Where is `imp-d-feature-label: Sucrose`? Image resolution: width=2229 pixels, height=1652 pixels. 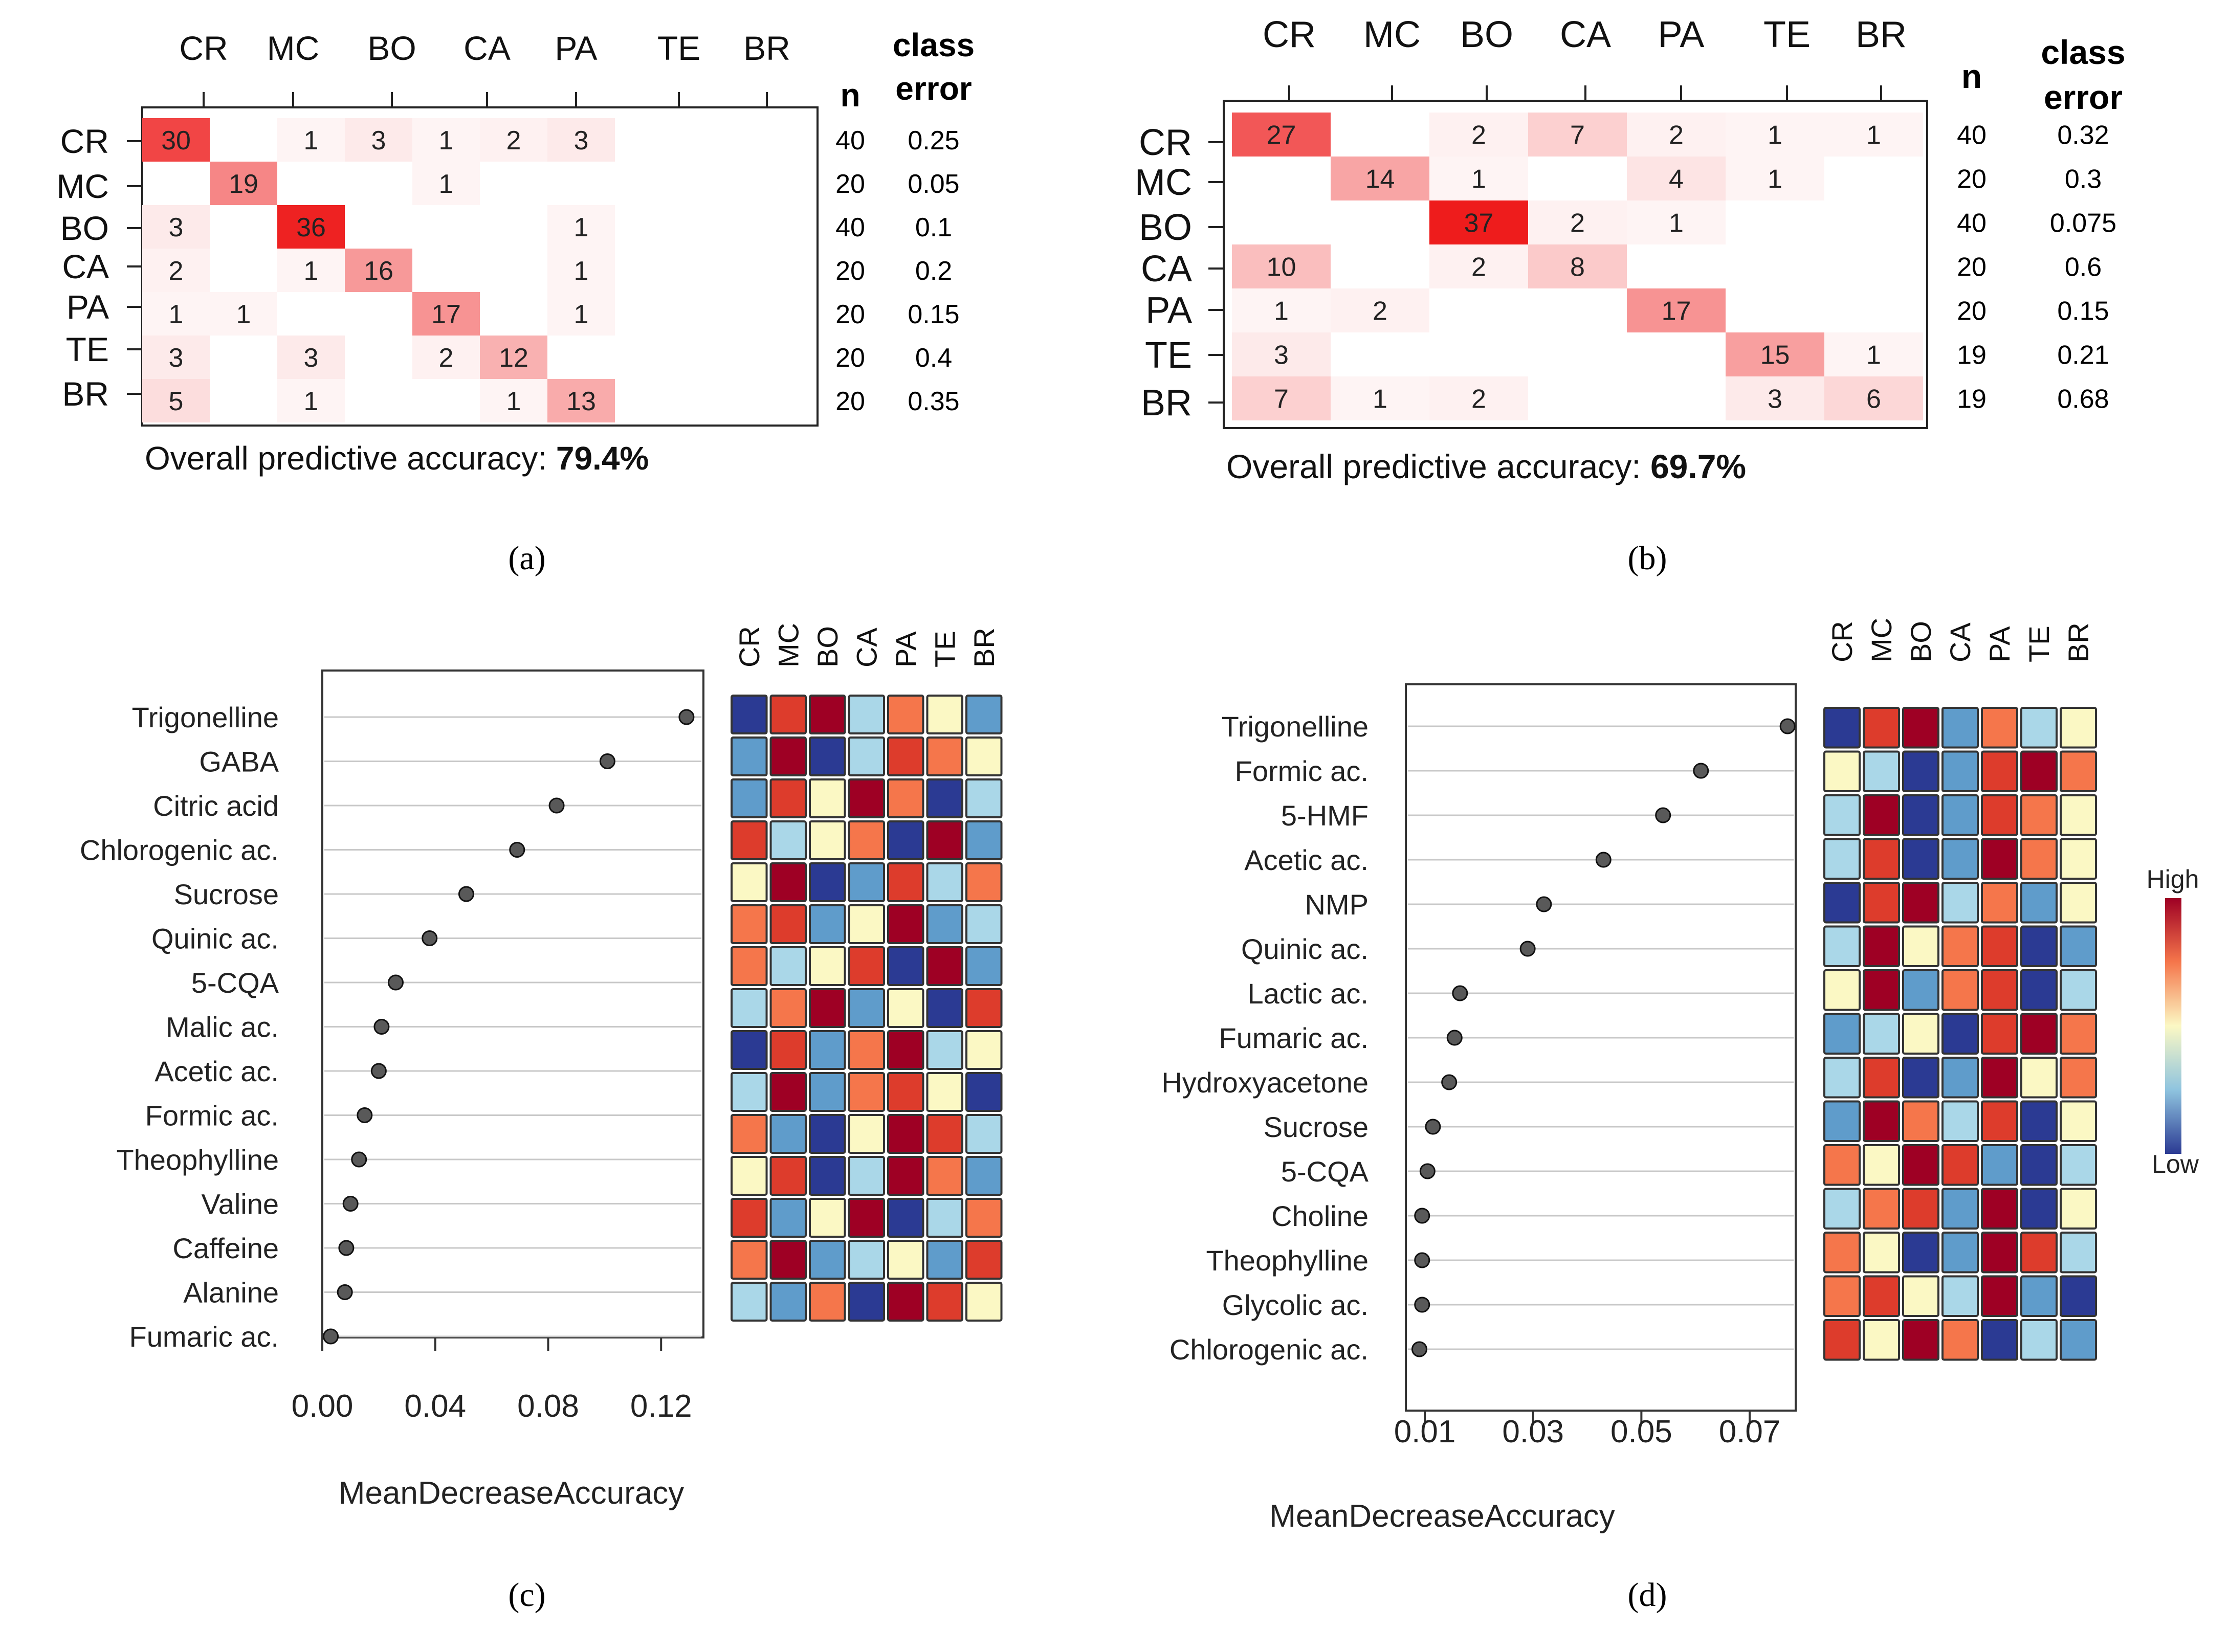
imp-d-feature-label: Sucrose is located at coordinates (1316, 1127).